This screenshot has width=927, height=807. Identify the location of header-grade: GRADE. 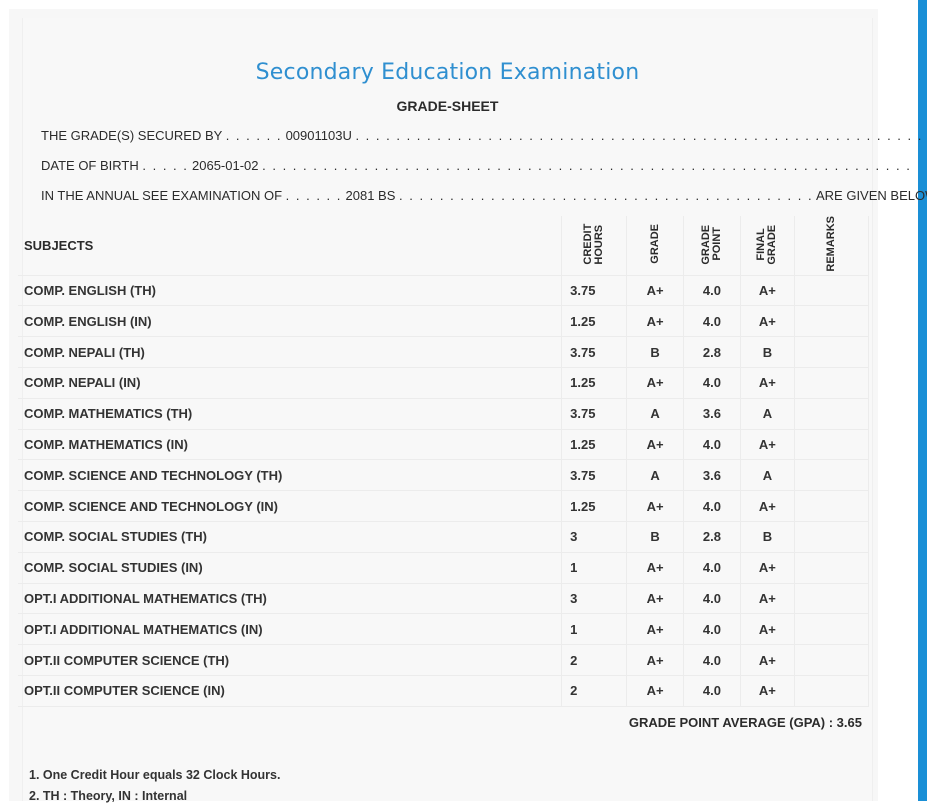
(655, 246).